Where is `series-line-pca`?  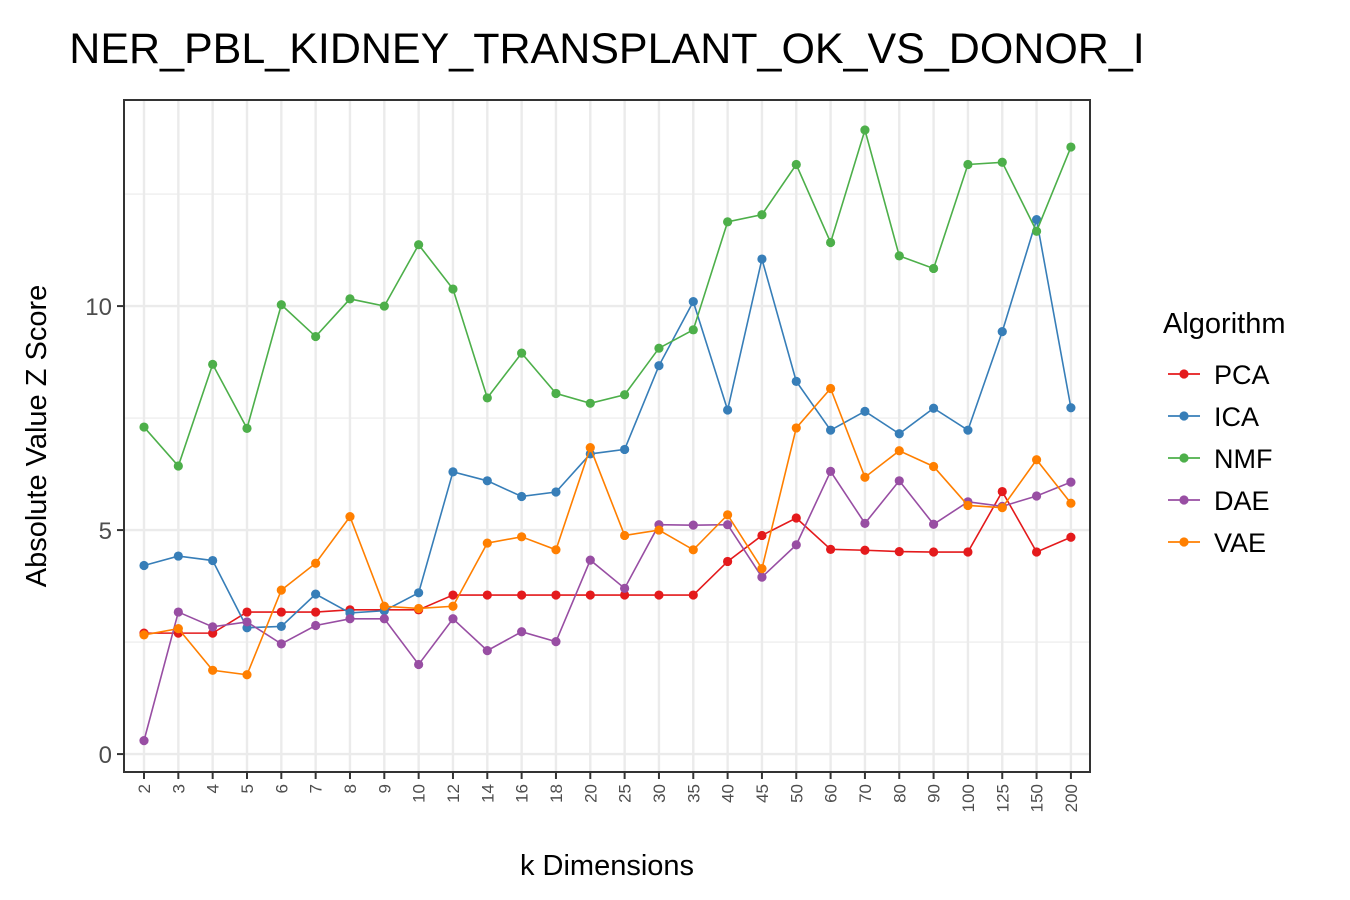
series-line-pca is located at coordinates (608, 561).